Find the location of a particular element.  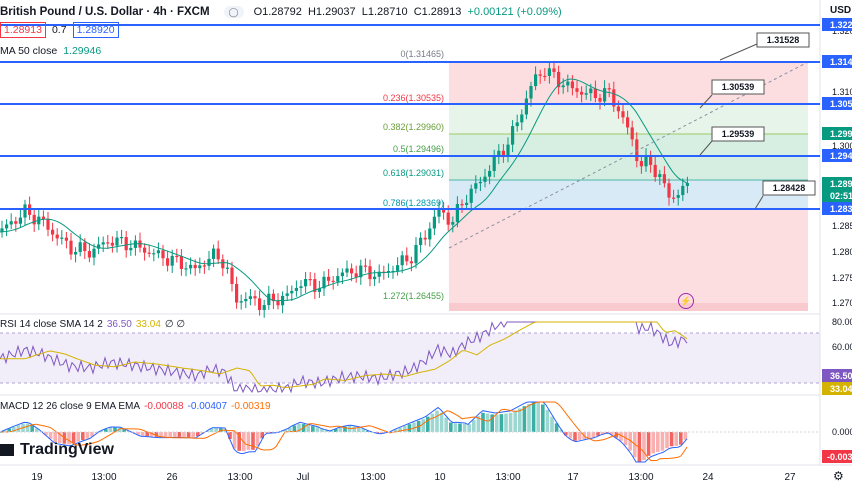

sell-button: 1.28913 is located at coordinates (23, 30).